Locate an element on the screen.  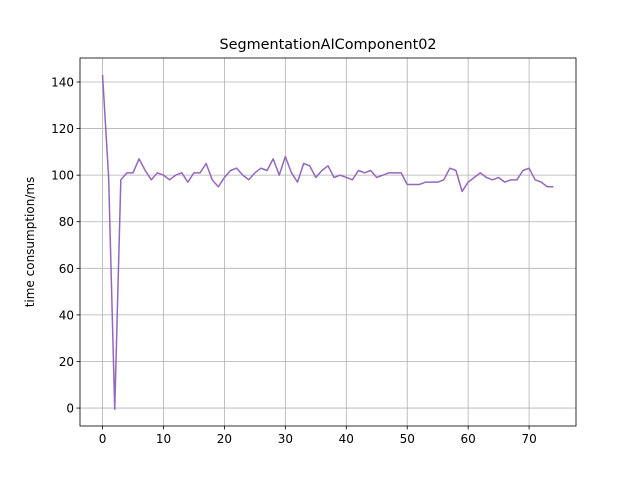
y-tick-label: 140 is located at coordinates (62, 82).